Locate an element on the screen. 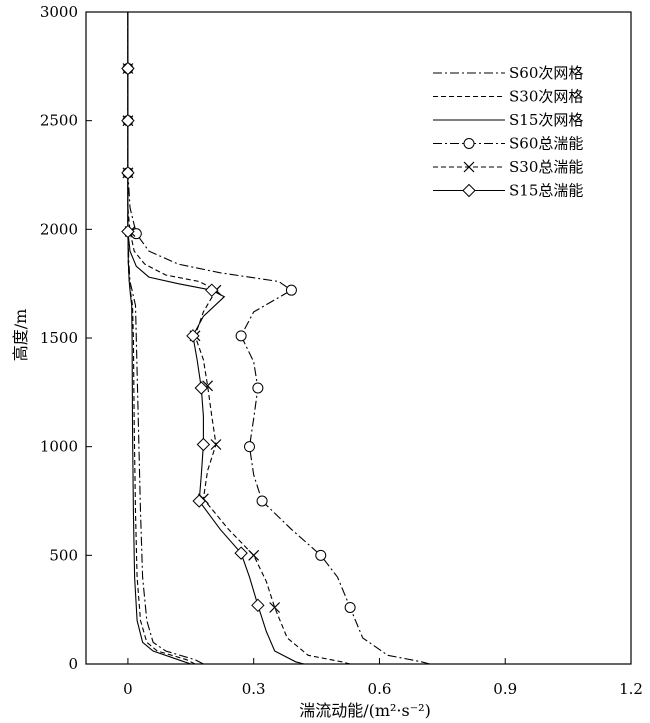 This screenshot has height=723, width=650. legend-label: S30次网格 is located at coordinates (546, 97).